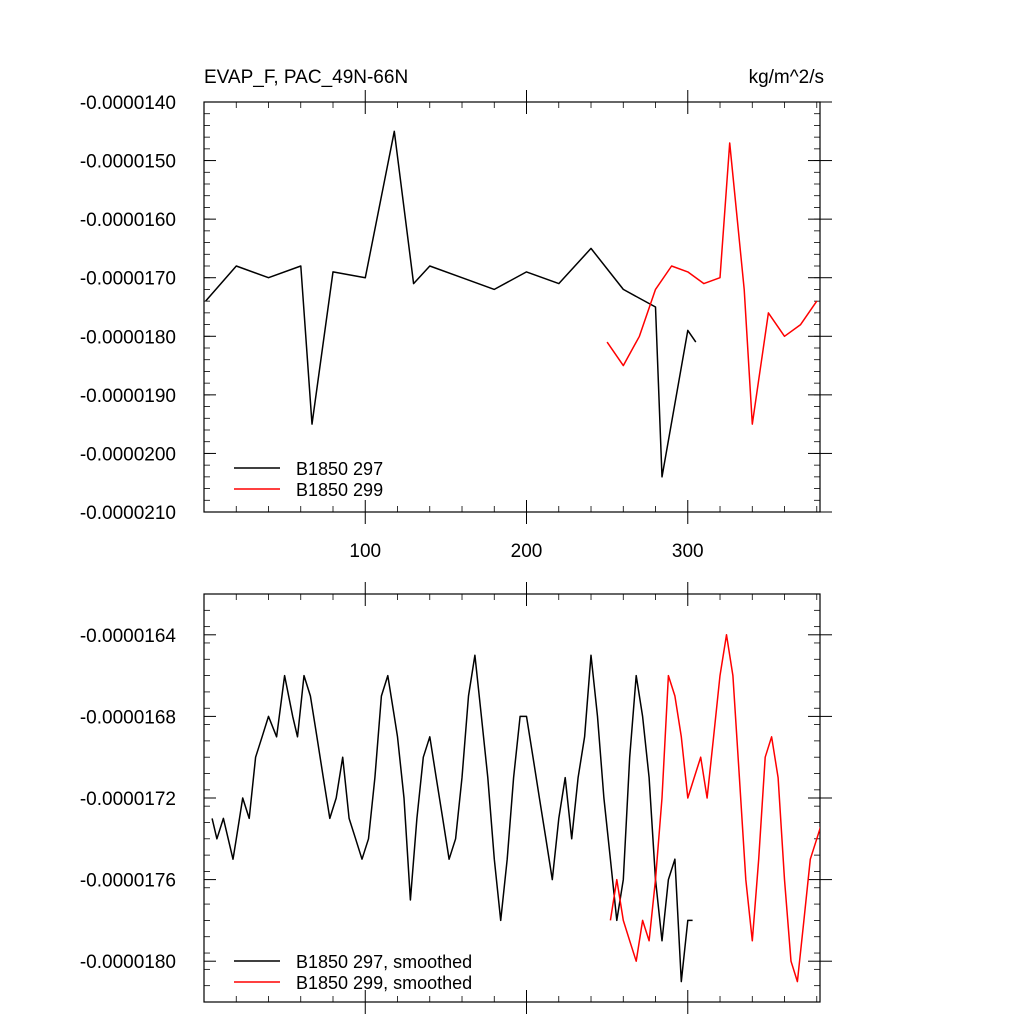 This screenshot has width=1024, height=1029. What do you see at coordinates (128, 162) in the screenshot?
I see `y-tick-label: -0.0000150` at bounding box center [128, 162].